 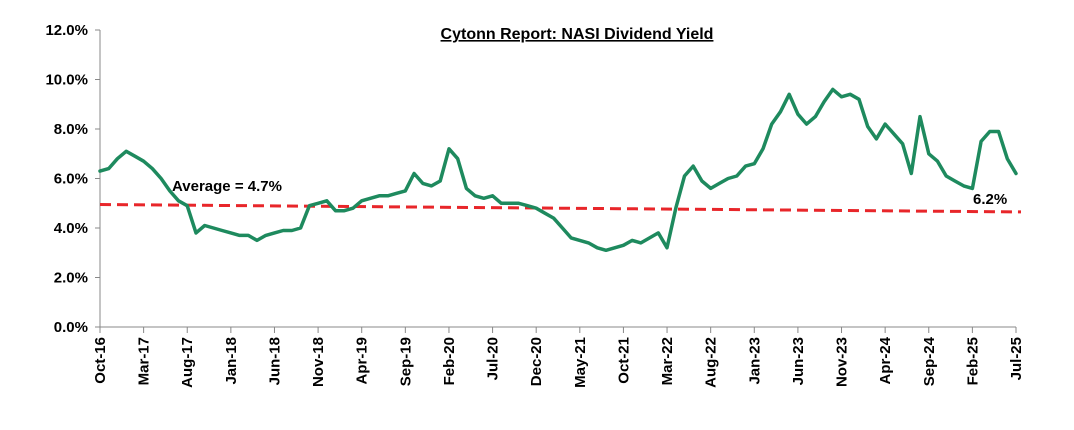 What do you see at coordinates (71, 228) in the screenshot?
I see `y-tick-label: 4.0%` at bounding box center [71, 228].